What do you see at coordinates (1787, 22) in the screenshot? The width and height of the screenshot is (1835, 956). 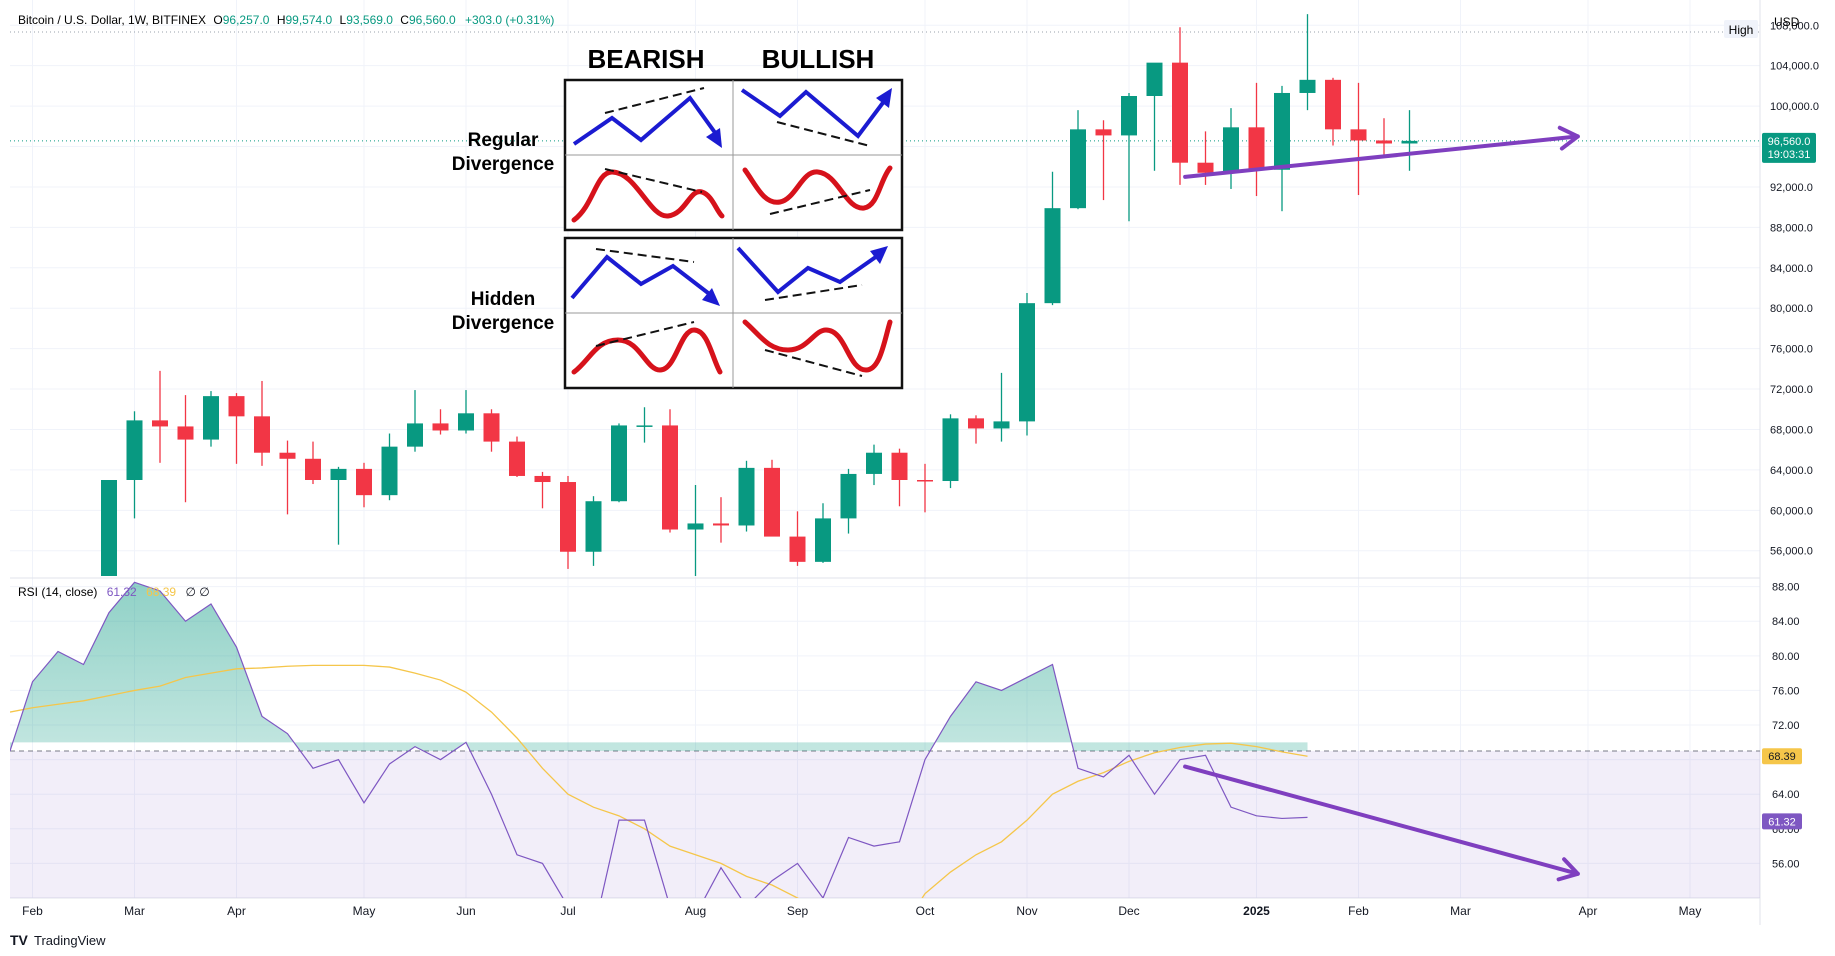 I see `currency-label: USD` at bounding box center [1787, 22].